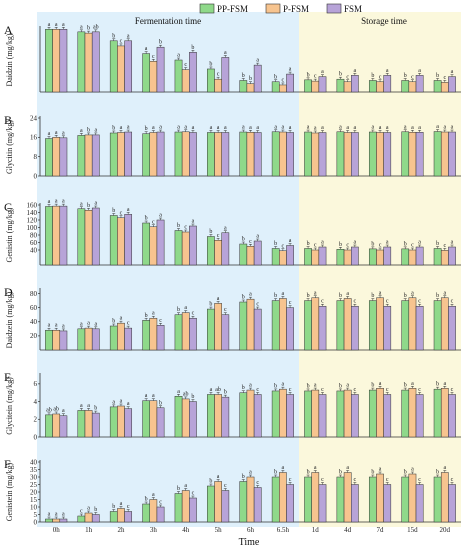  Describe the element at coordinates (56, 235) in the screenshot. I see `bar-p-fsm-0h` at that location.